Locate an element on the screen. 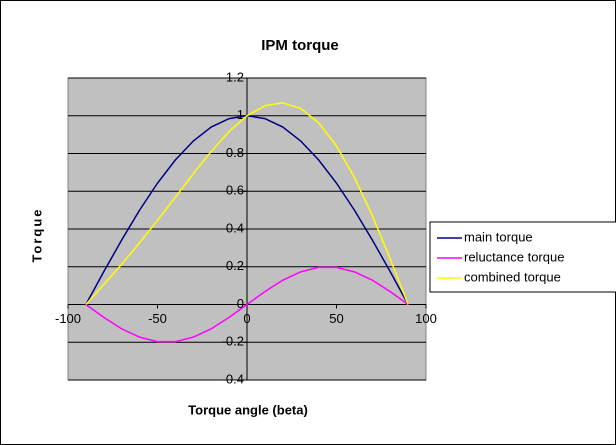  x-axis-label: Torque angle (beta) is located at coordinates (248, 409).